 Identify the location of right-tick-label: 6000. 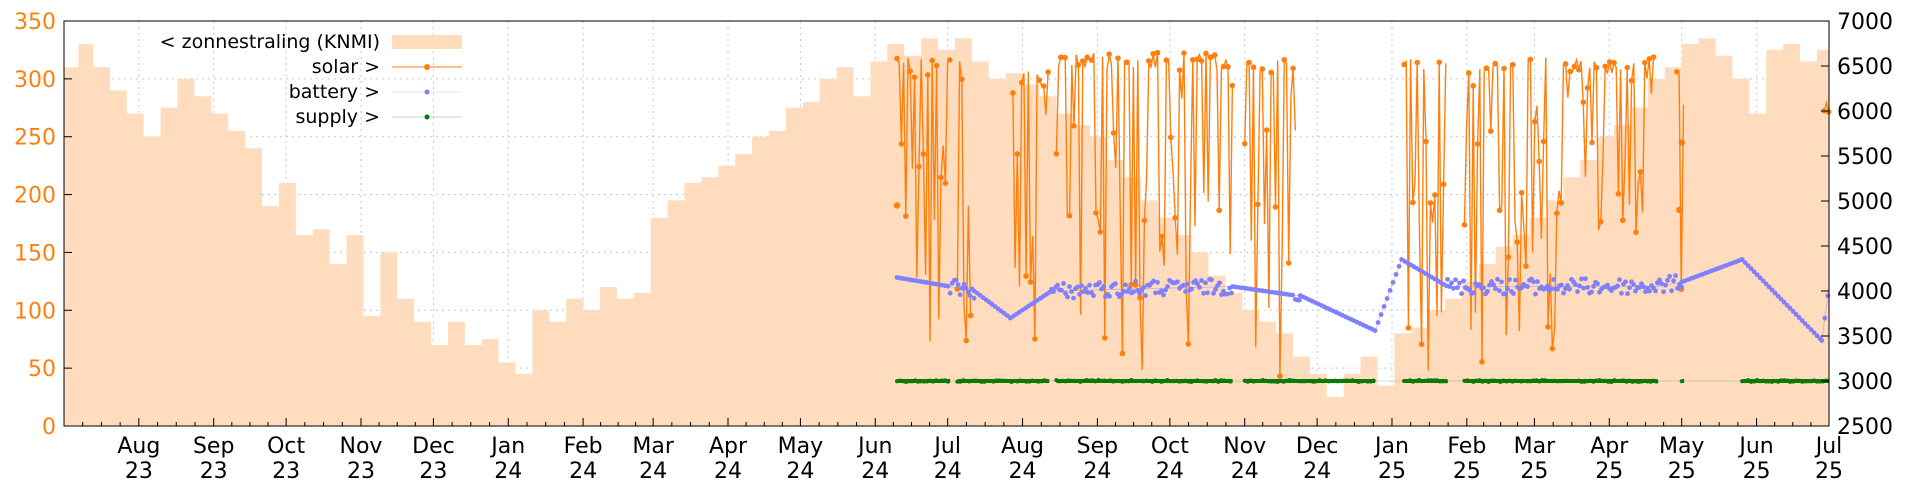
(1865, 112).